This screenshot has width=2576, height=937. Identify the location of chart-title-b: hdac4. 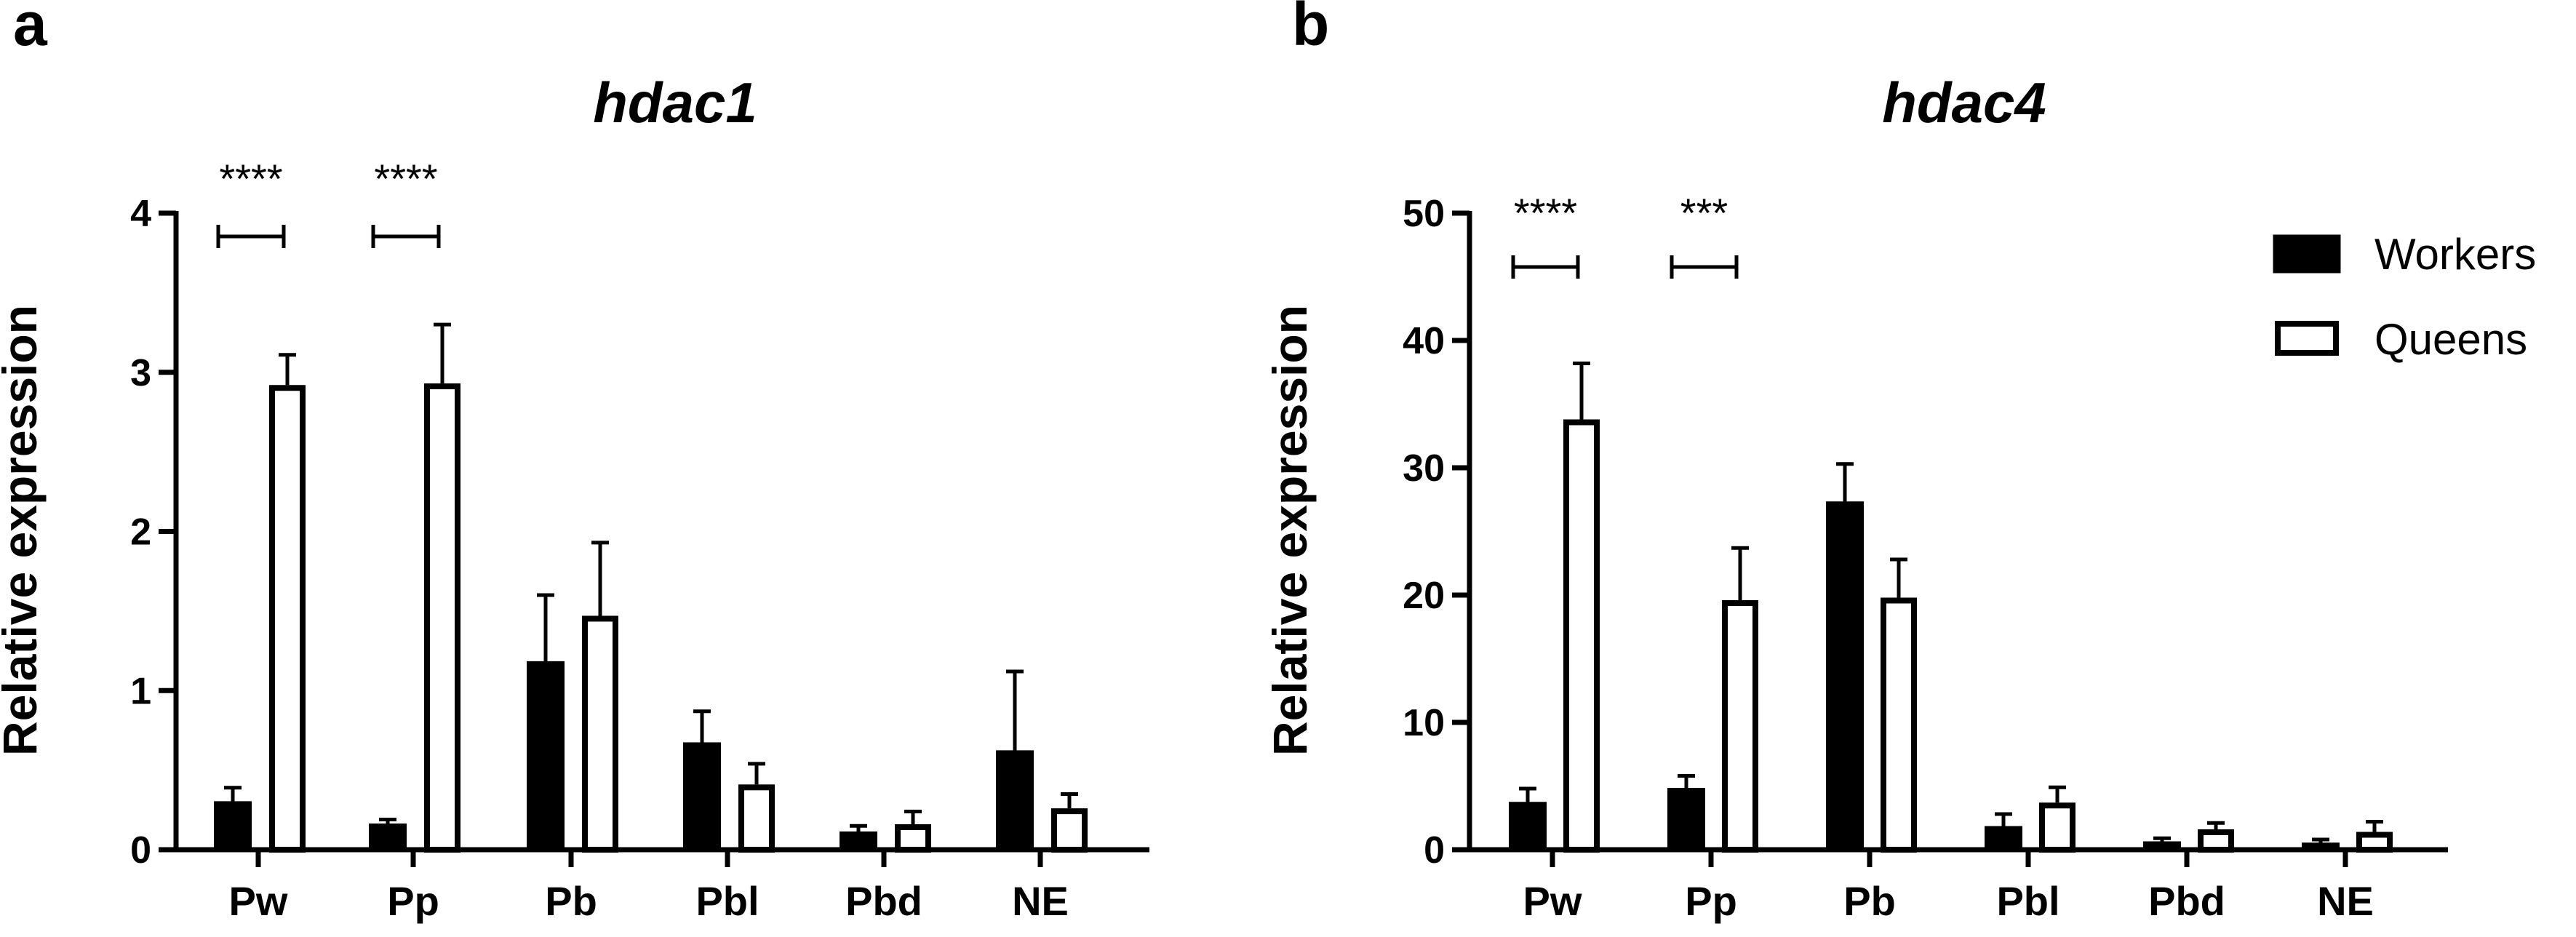
(1964, 103).